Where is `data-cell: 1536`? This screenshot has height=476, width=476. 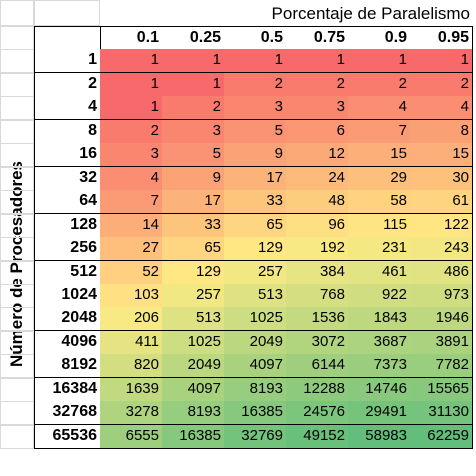 data-cell: 1536 is located at coordinates (317, 319).